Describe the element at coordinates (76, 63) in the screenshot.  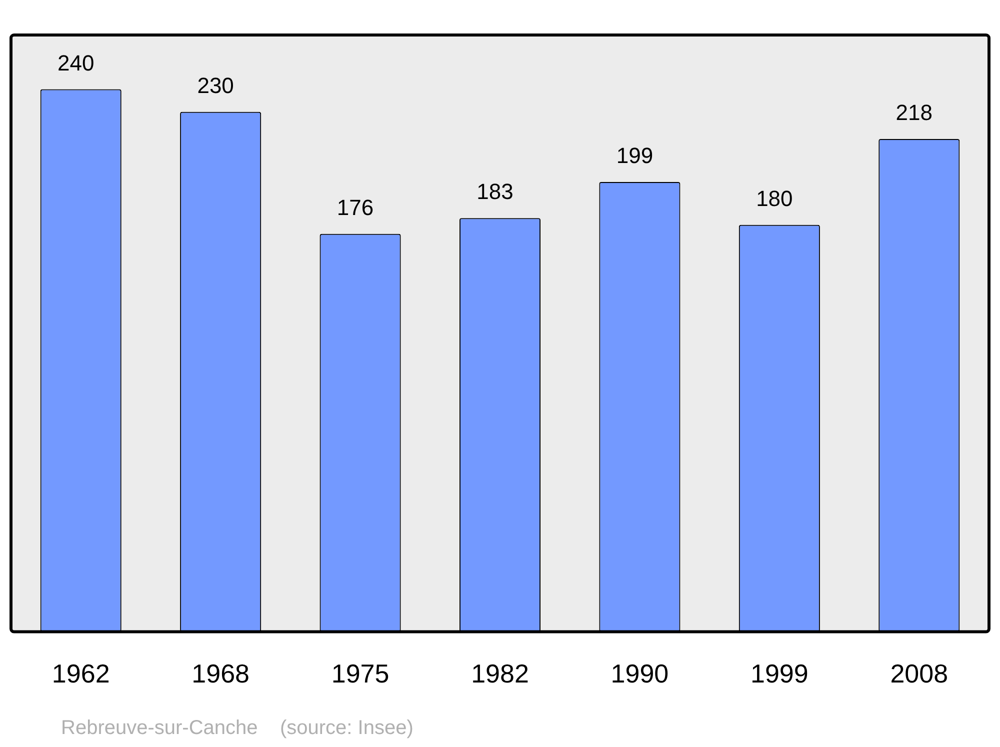
I see `data-label: 240` at that location.